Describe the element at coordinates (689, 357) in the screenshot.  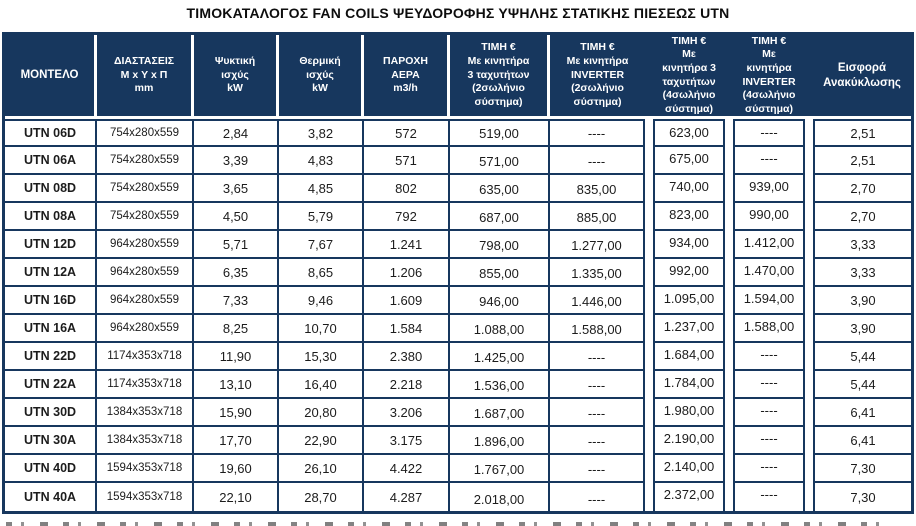
I see `cell-price-4pipe-3speed: 1.684,00` at that location.